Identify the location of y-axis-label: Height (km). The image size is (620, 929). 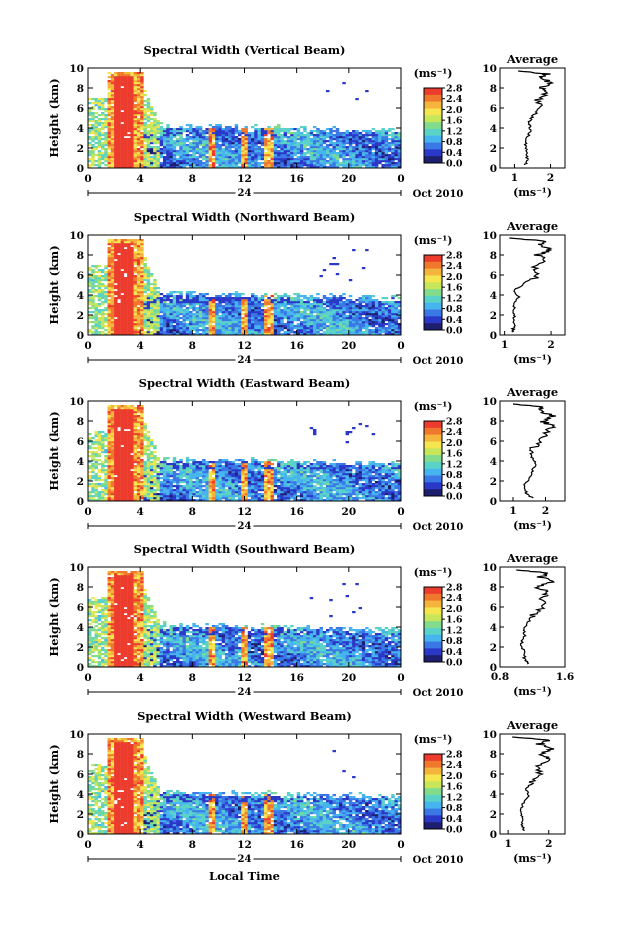
(54, 284).